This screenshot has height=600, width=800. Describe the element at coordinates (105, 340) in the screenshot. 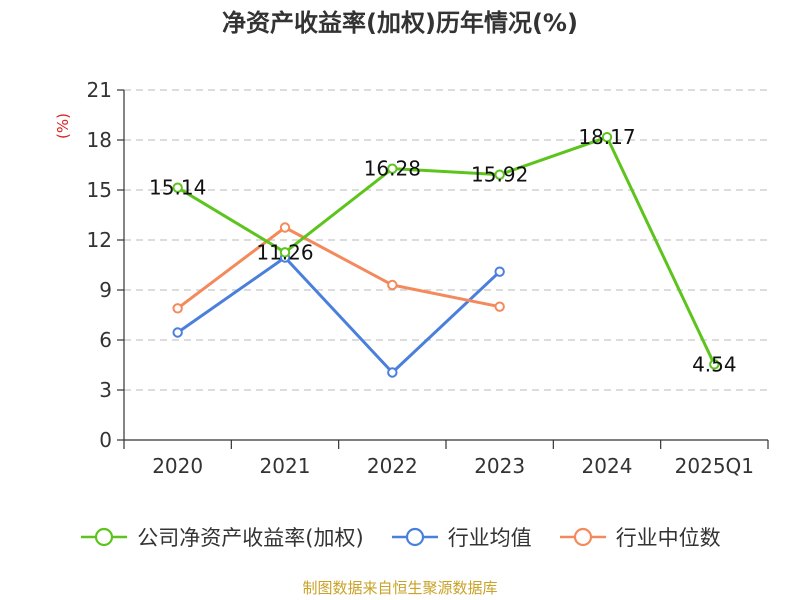

I see `y-tick-label: 6` at that location.